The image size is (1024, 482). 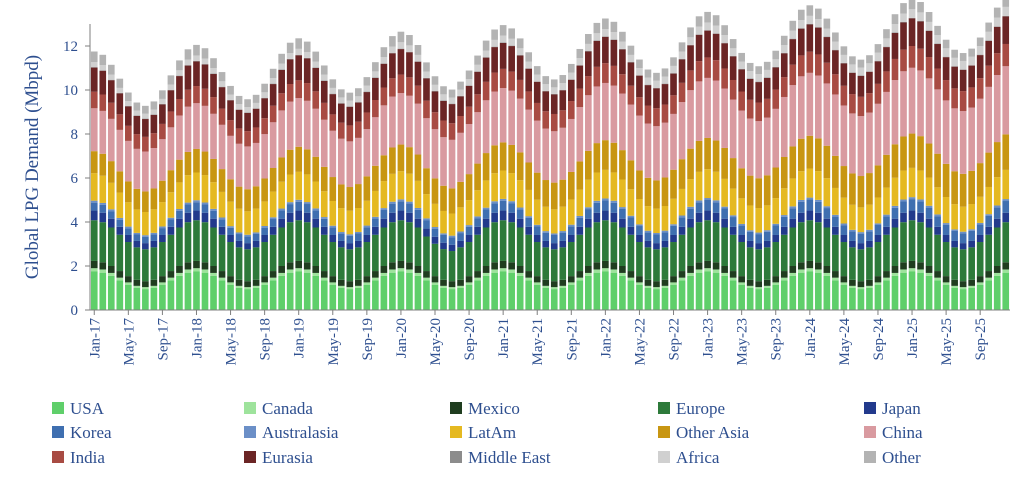 I want to click on y-axis-label: Global LPG Demand (Mbpd), so click(x=32, y=167).